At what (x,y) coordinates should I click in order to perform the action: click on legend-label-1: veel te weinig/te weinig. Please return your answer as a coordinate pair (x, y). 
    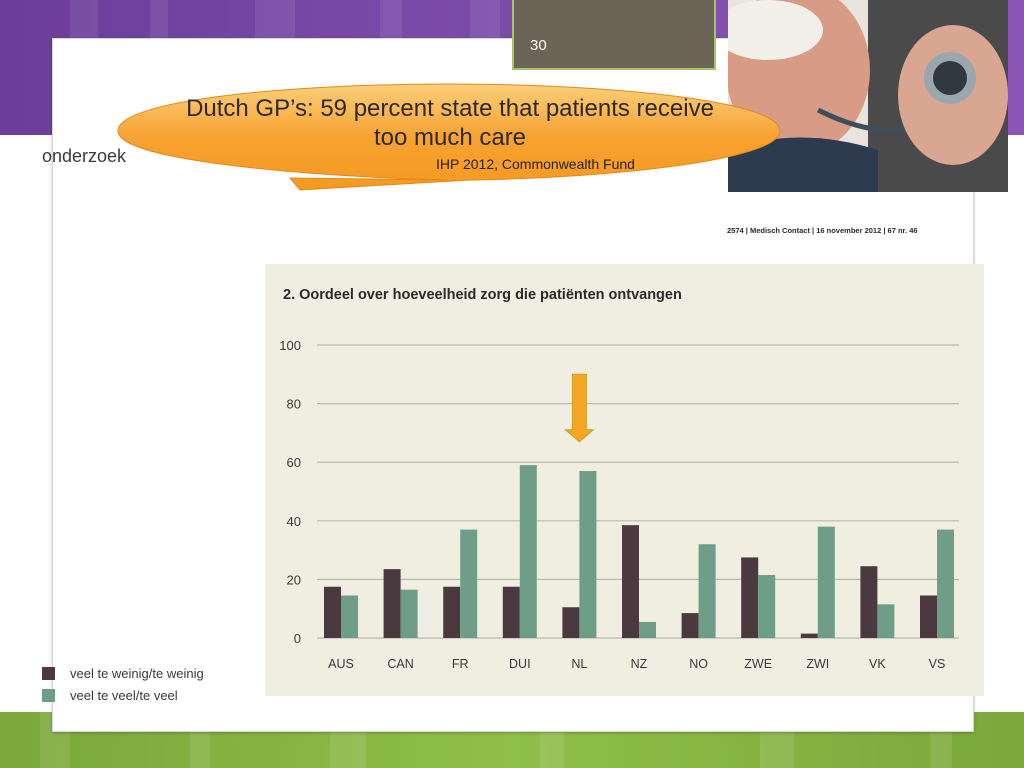
    Looking at the image, I should click on (137, 673).